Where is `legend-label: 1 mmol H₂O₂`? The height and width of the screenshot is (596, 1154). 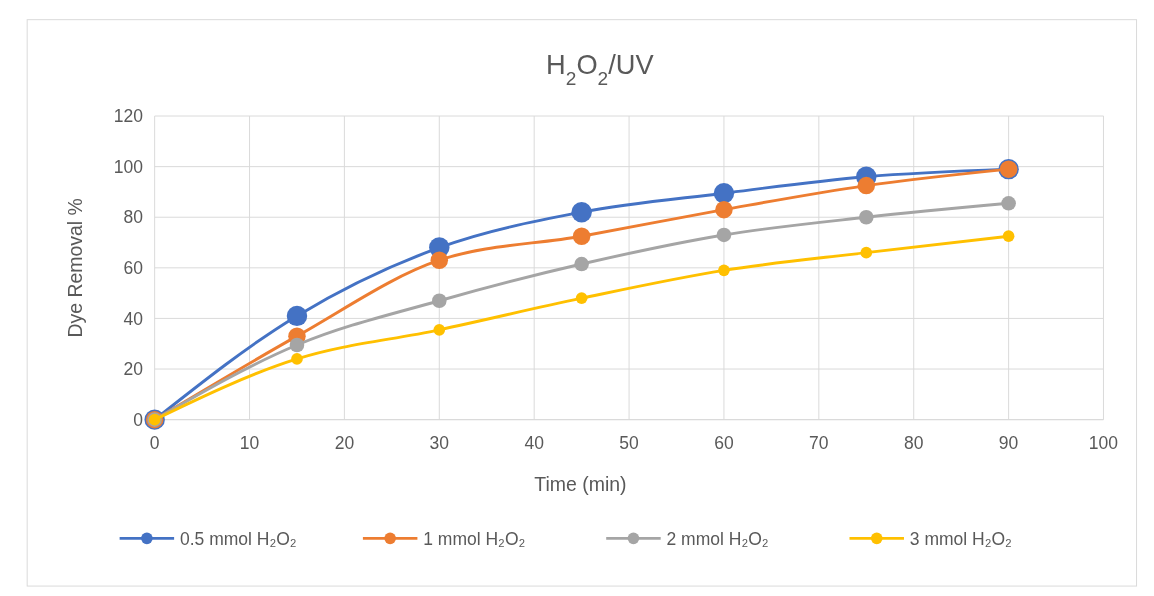
legend-label: 1 mmol H₂O₂ is located at coordinates (474, 538).